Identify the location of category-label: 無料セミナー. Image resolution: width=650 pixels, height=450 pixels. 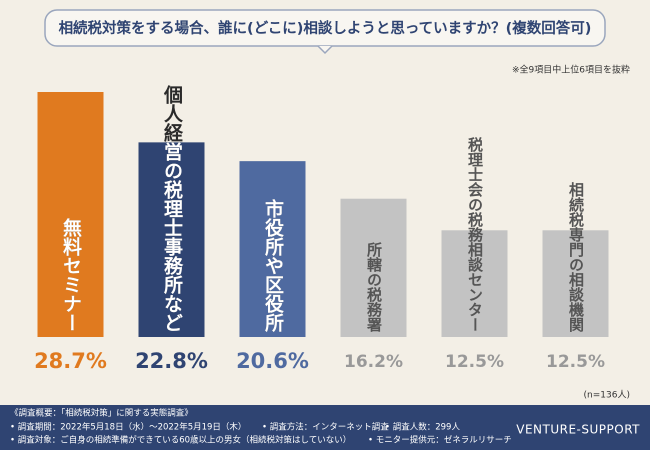
(71, 274).